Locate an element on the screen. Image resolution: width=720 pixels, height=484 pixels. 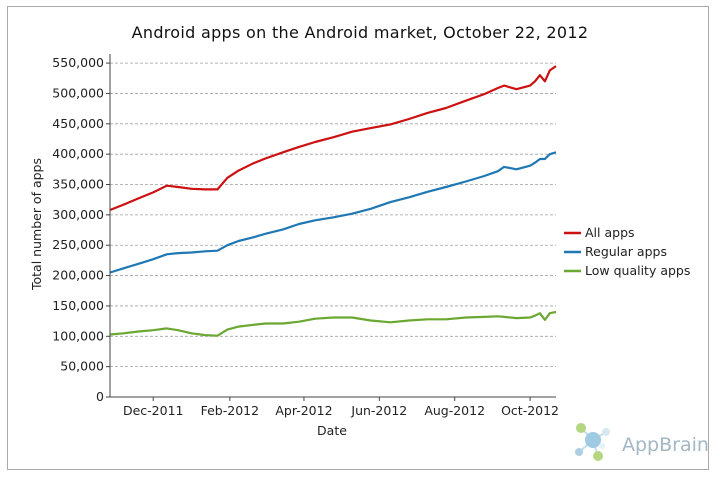
x-tick-label: Apr-2012 is located at coordinates (303, 410).